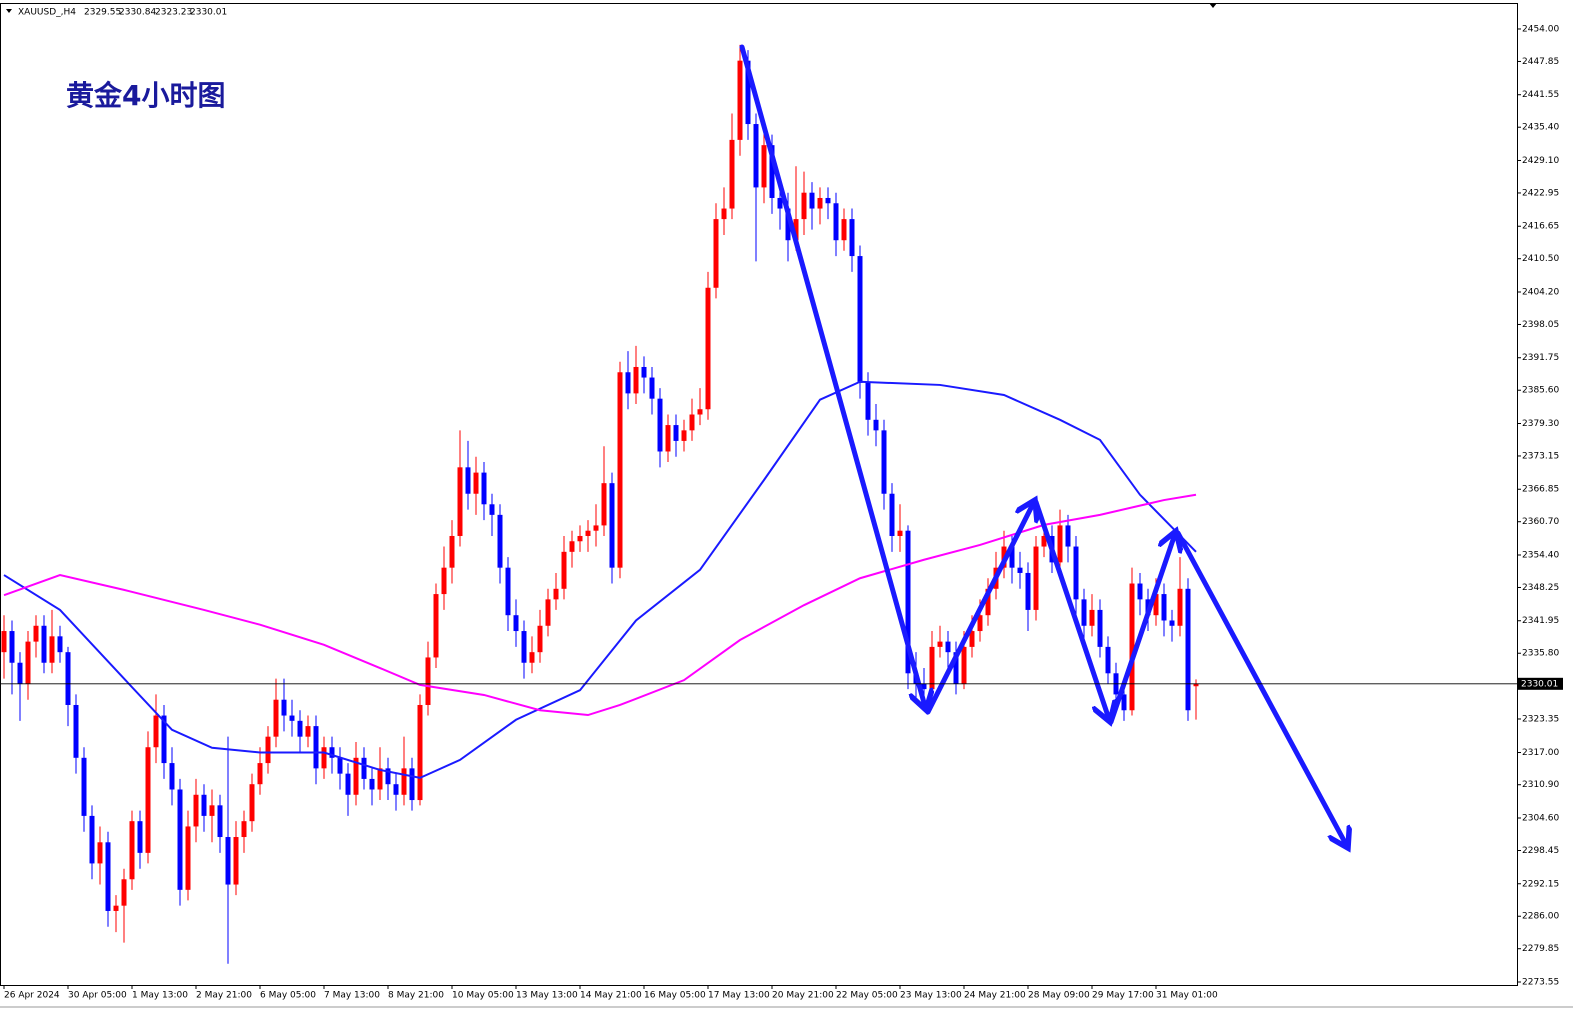 The width and height of the screenshot is (1573, 1017). I want to click on x-tick-label: 16 May 05:00, so click(675, 996).